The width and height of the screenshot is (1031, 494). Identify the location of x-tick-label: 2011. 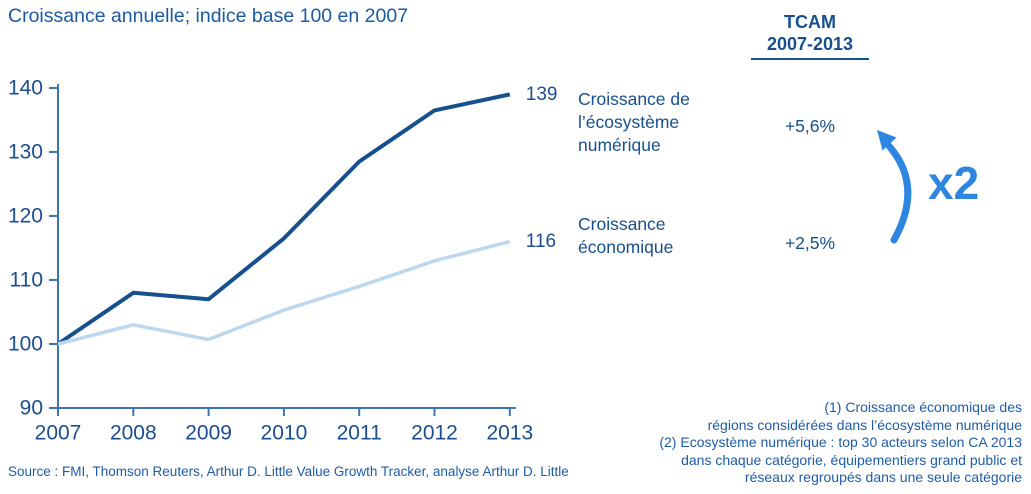
(359, 433).